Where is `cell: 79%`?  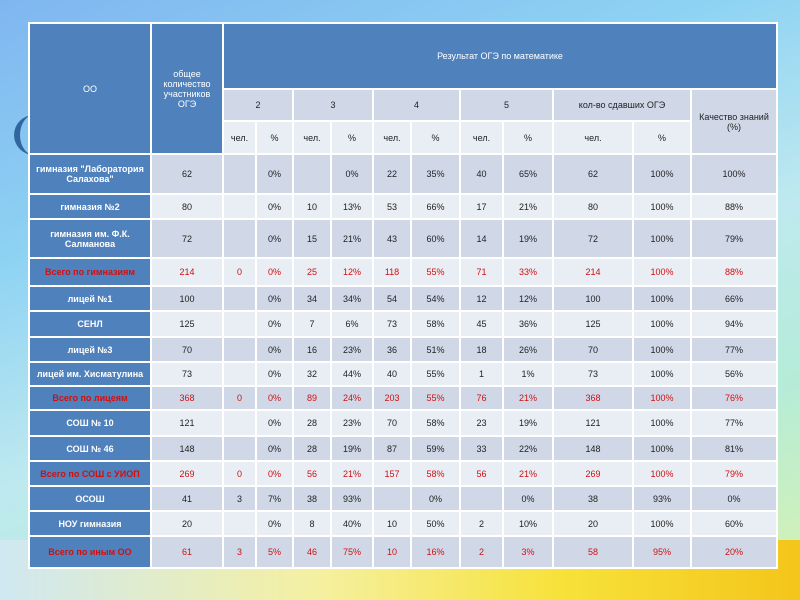 cell: 79% is located at coordinates (734, 238).